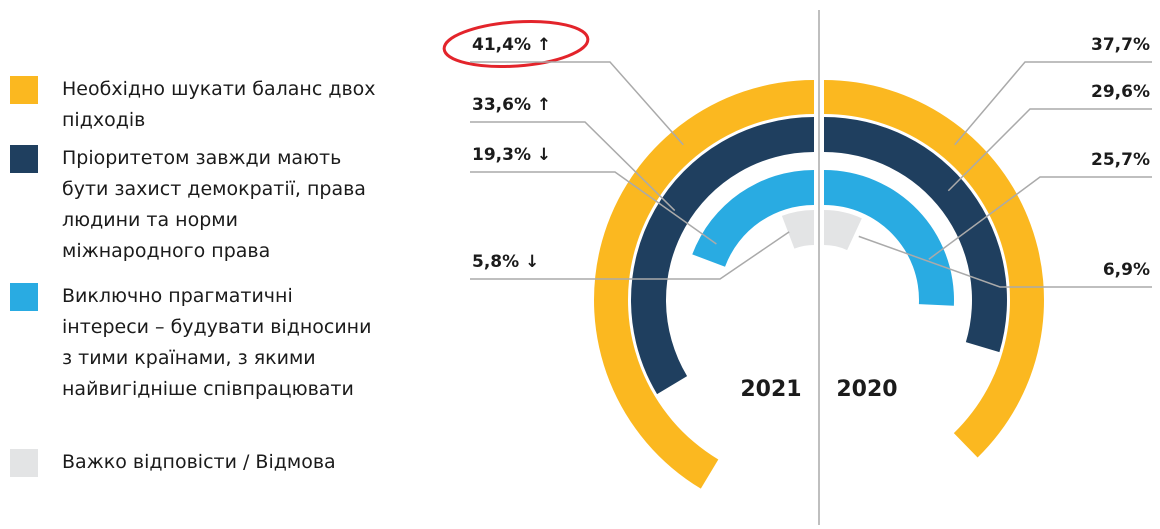  What do you see at coordinates (511, 45) in the screenshot?
I see `value-label: 41,4% ↑` at bounding box center [511, 45].